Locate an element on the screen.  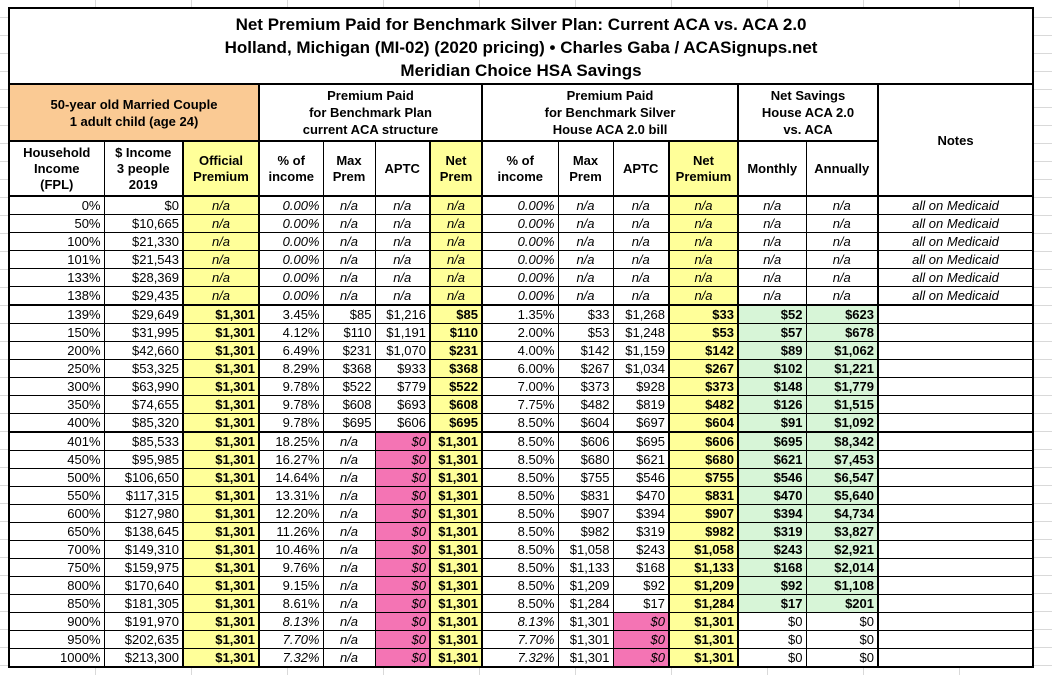
cell-savings-monthly: n/a is located at coordinates (772, 259).